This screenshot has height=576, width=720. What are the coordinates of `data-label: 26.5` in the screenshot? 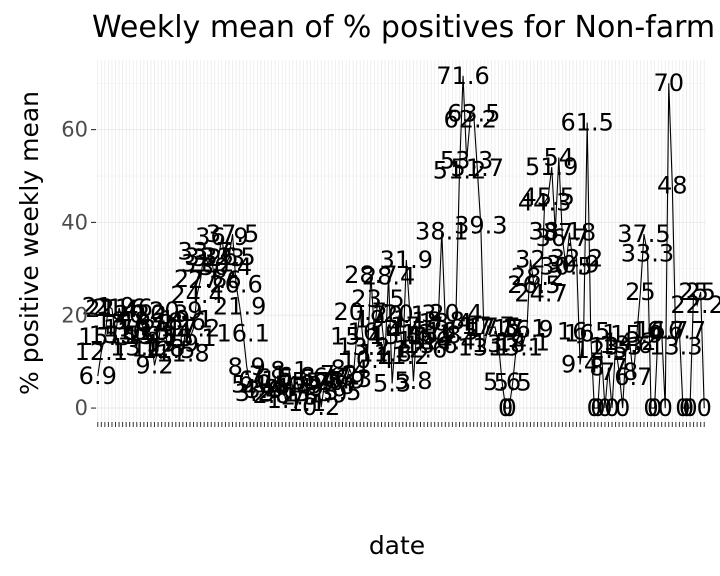 It's located at (533, 285).